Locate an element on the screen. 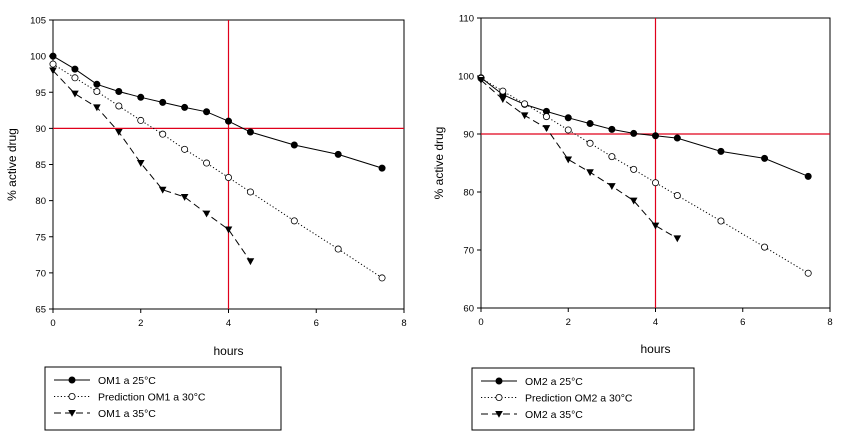  y-tick-label: 95 is located at coordinates (40, 93).